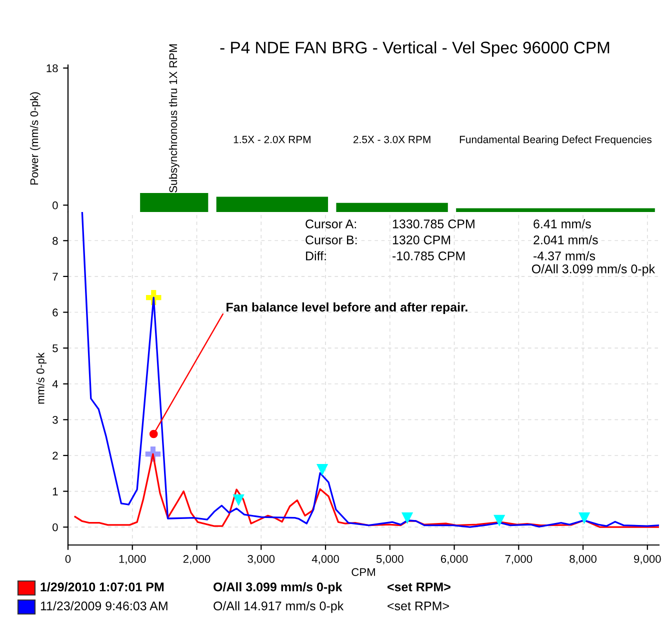  Describe the element at coordinates (391, 140) in the screenshot. I see `category-label: 2.5X - 3.0X RPM` at that location.